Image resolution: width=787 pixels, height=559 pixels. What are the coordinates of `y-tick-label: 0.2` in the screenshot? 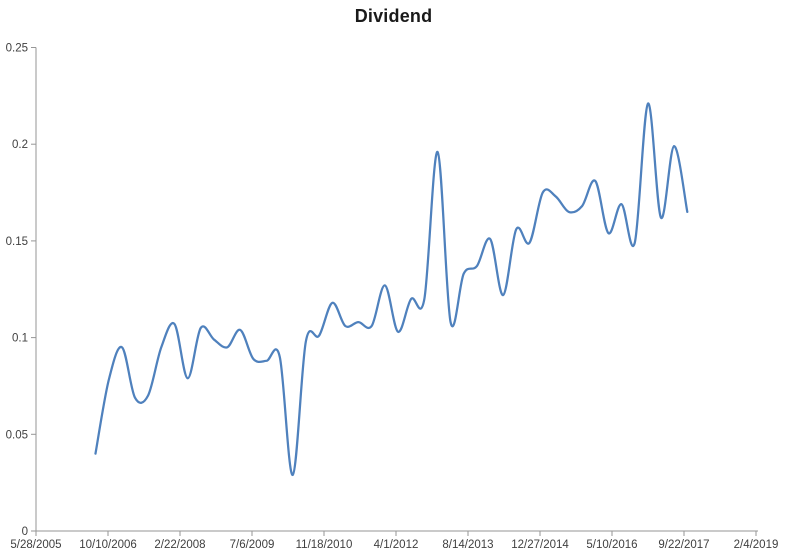 It's located at (20, 145).